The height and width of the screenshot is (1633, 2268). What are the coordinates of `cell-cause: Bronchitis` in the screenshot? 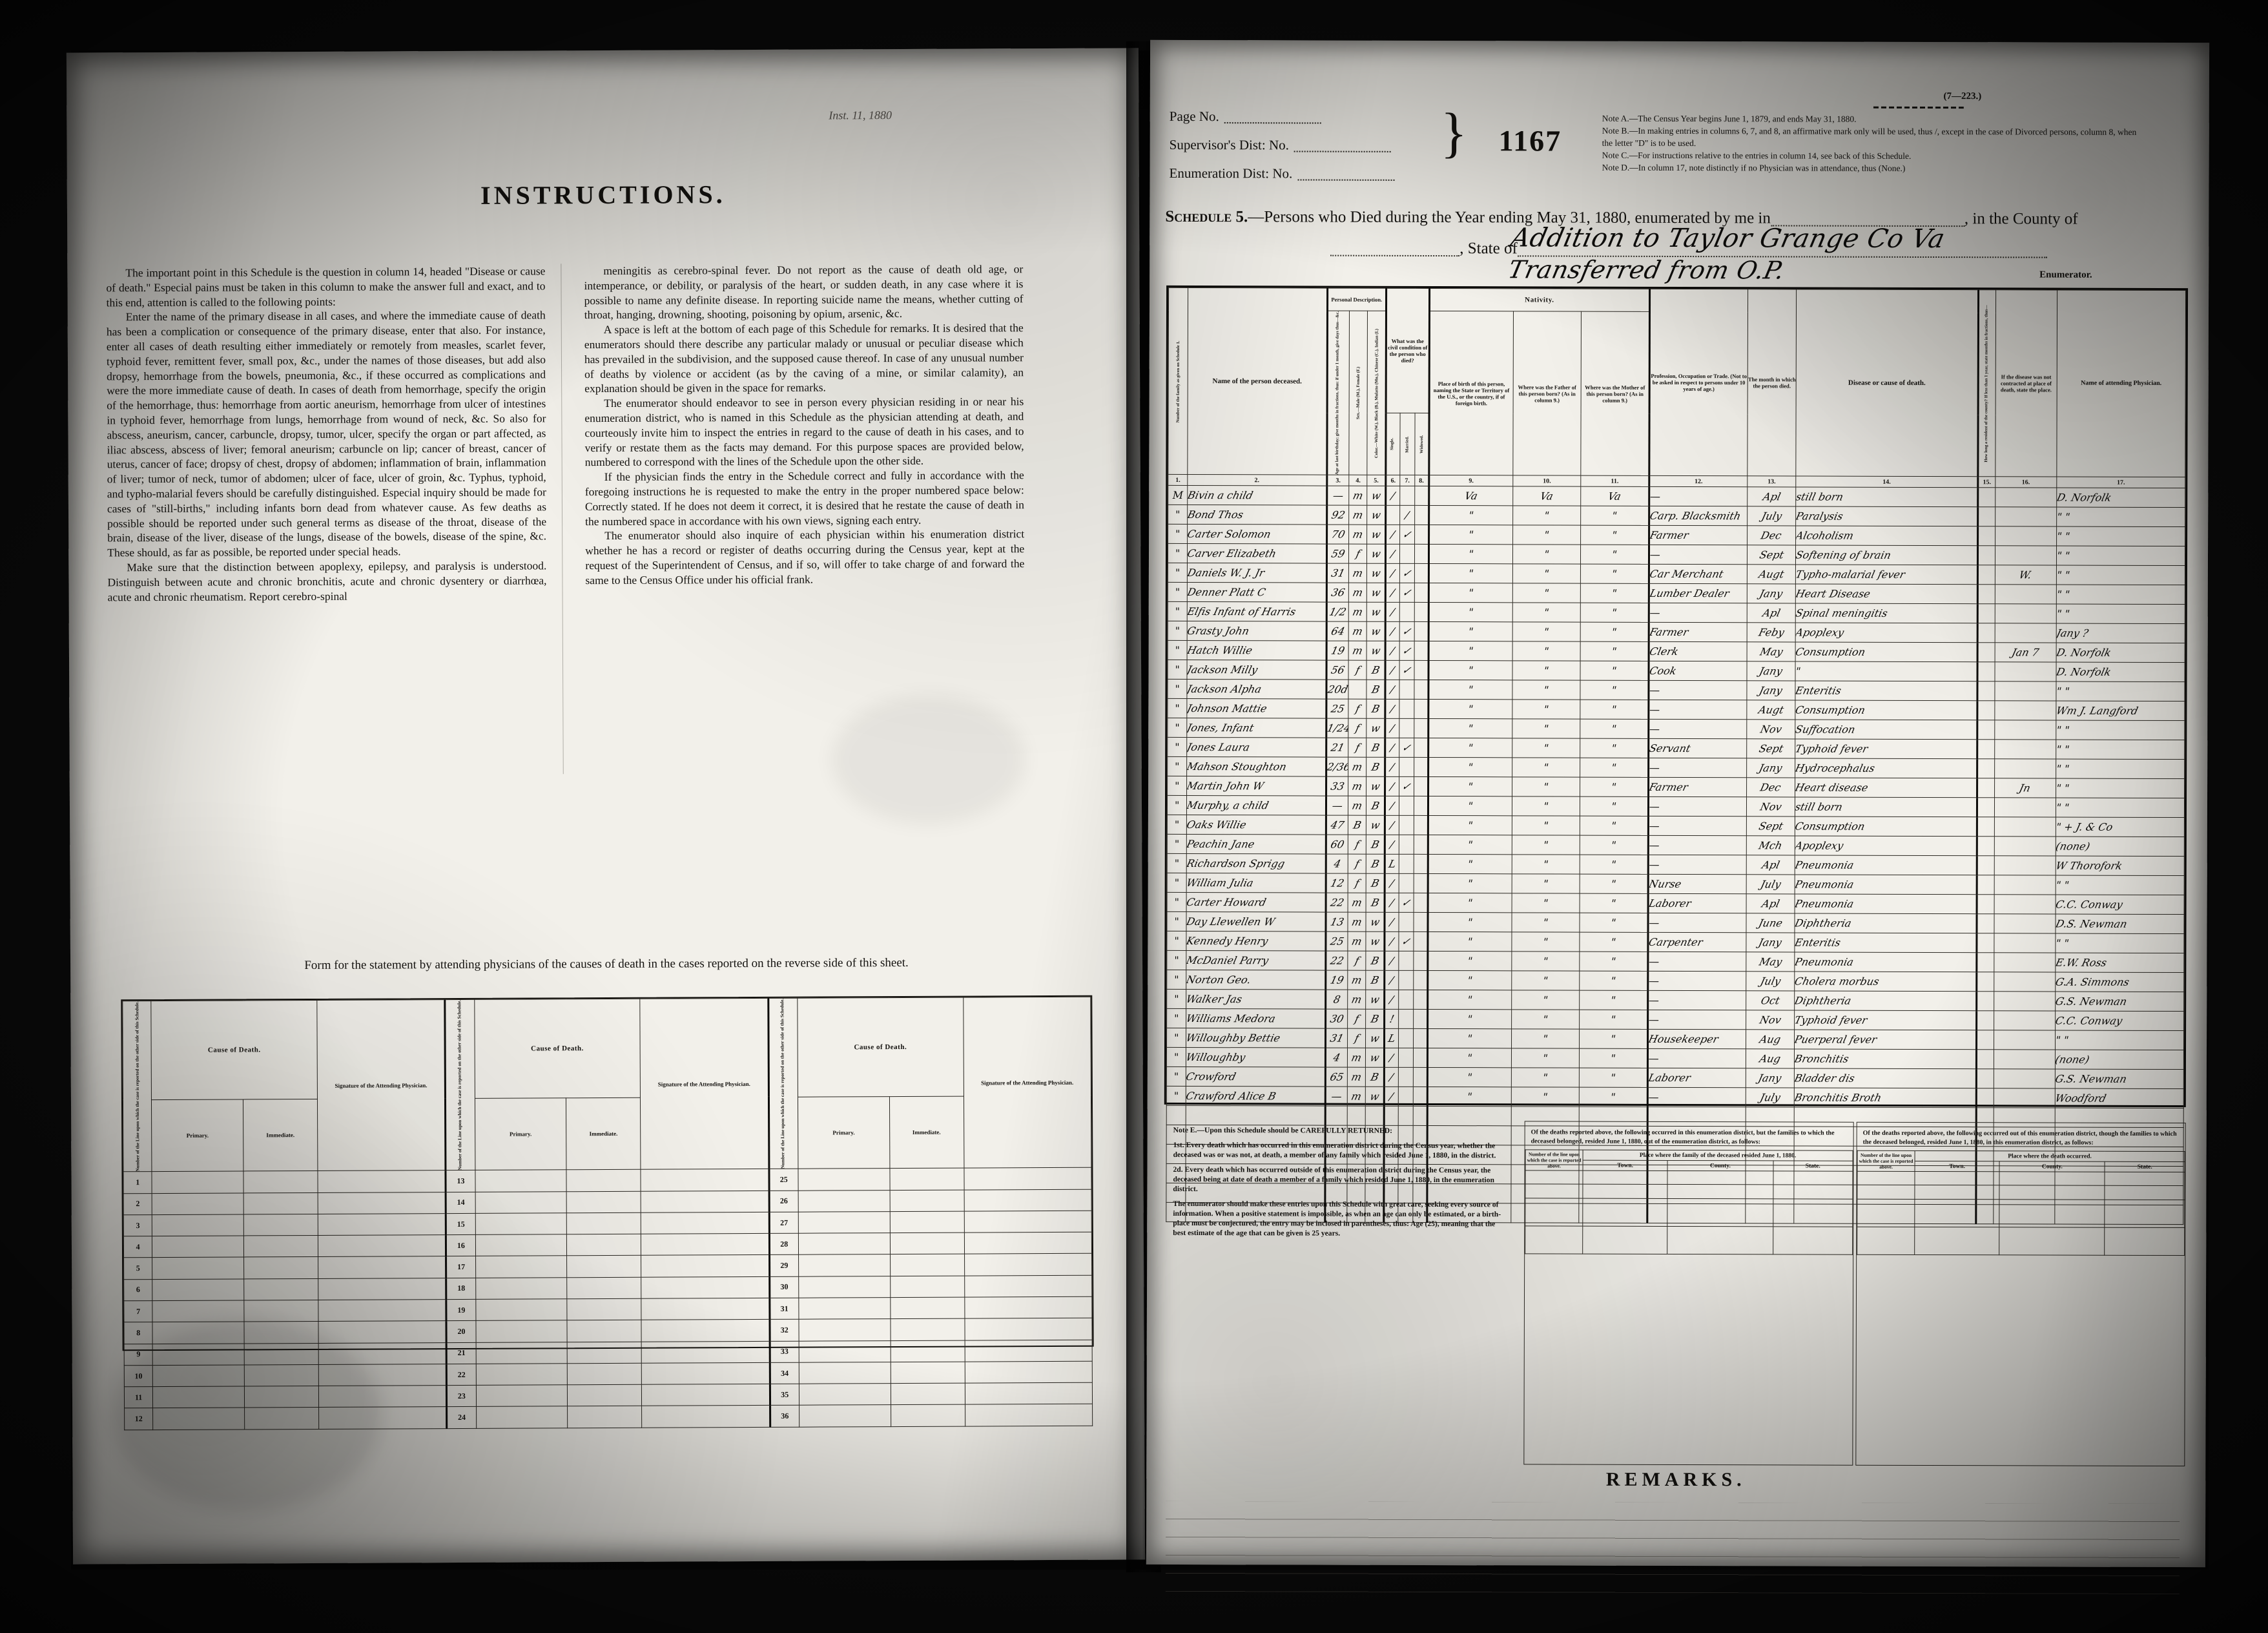 It's located at (1885, 1059).